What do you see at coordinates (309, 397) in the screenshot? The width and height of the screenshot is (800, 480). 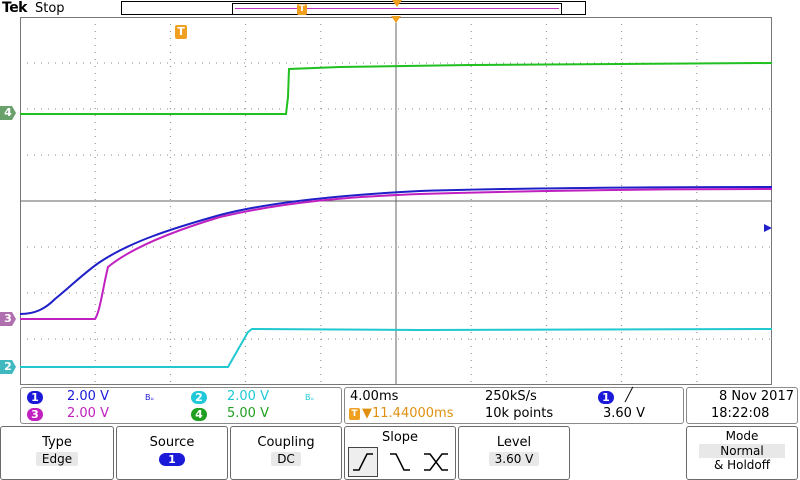 I see `channel-2-bw-limit: Bᵤ` at bounding box center [309, 397].